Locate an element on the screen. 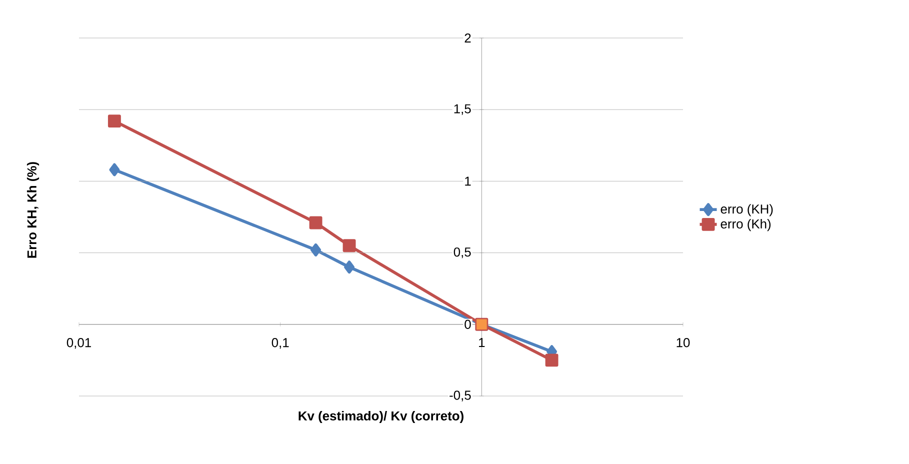 This screenshot has width=909, height=464. legend-label: erro (KH) is located at coordinates (746, 210).